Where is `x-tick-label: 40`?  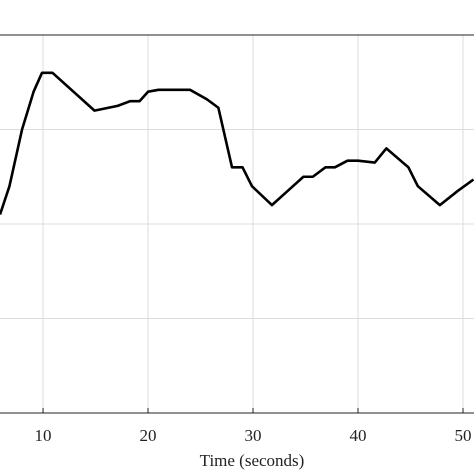 x-tick-label: 40 is located at coordinates (357, 435).